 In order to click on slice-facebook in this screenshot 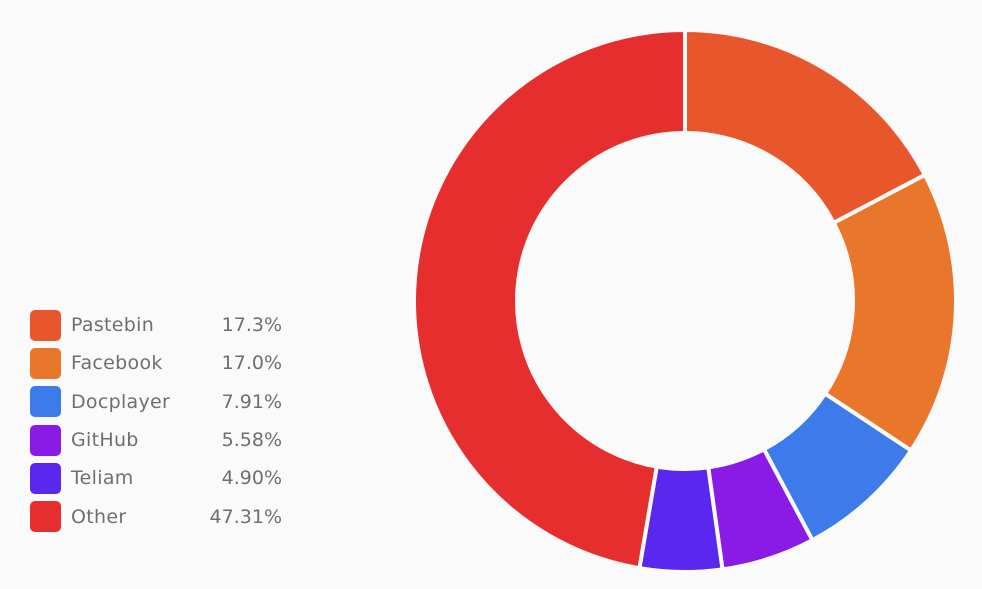, I will do `click(890, 313)`.